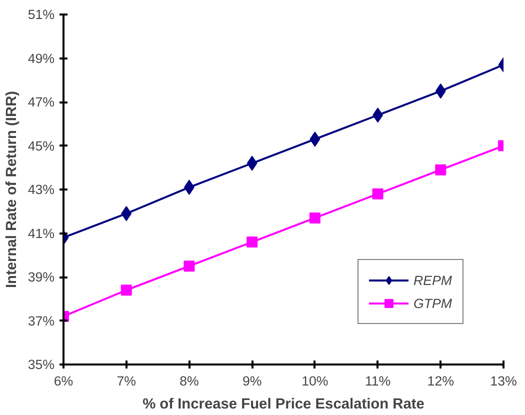  I want to click on x-tick-label: 11%, so click(377, 381).